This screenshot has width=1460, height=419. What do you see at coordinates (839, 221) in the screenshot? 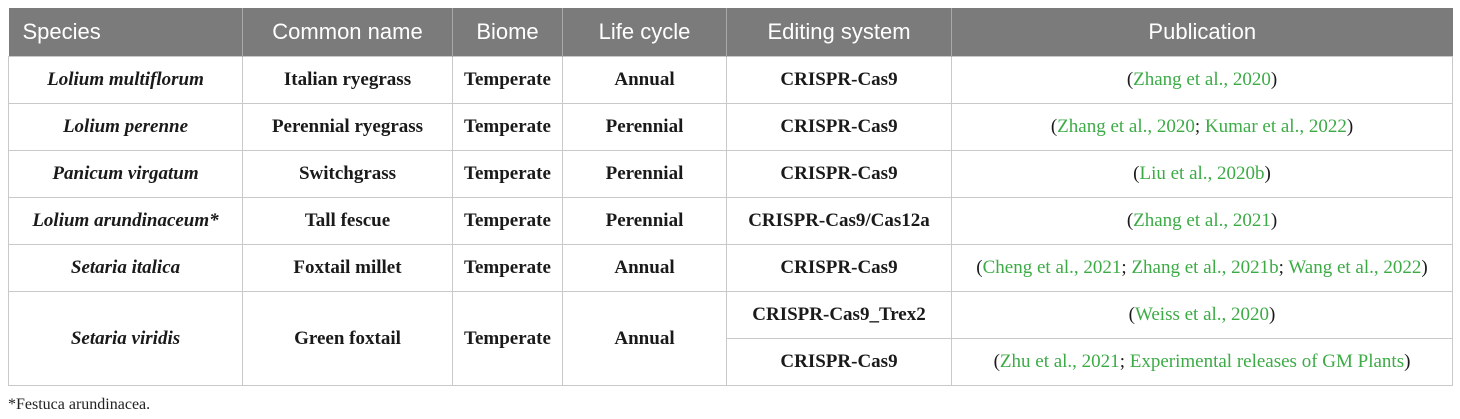
I see `editing-system-cell: CRISPR-Cas9/Cas12a` at bounding box center [839, 221].